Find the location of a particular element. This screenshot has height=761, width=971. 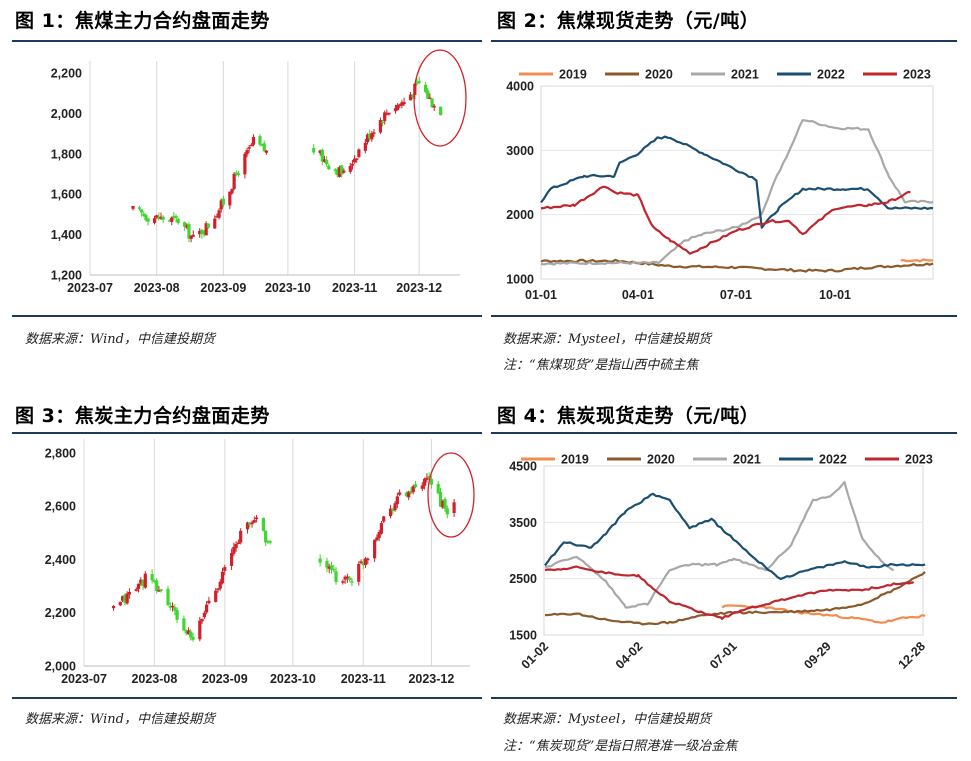

x-tick-label: 01-01 is located at coordinates (541, 295).